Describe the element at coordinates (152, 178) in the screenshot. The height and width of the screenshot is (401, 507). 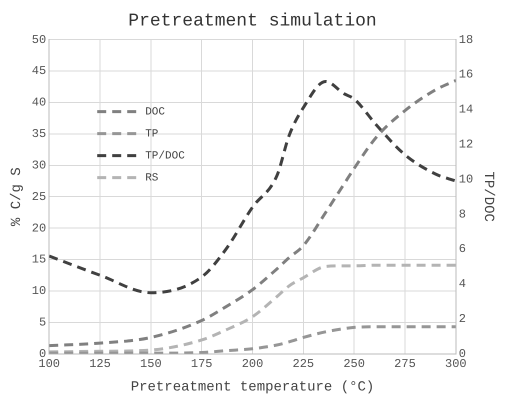
I see `legend-label: RS` at that location.